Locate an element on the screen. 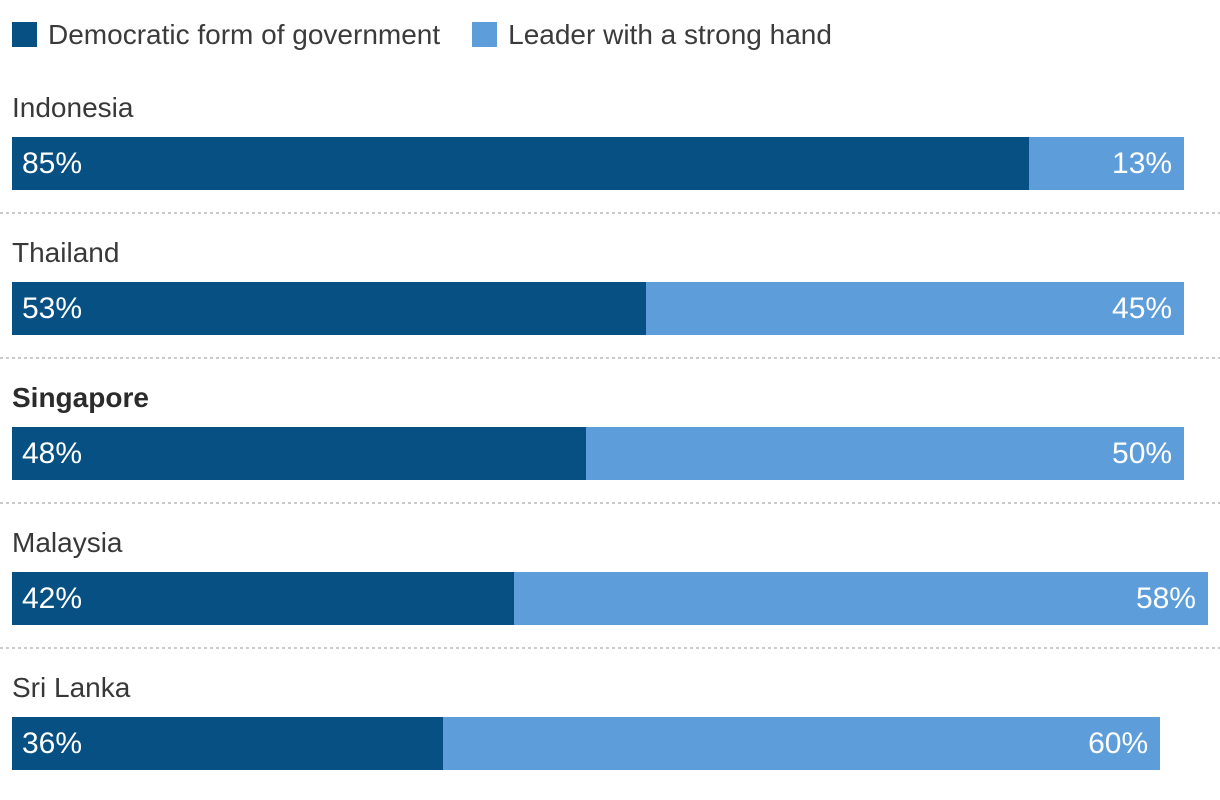  country-label: Indonesia is located at coordinates (73, 107).